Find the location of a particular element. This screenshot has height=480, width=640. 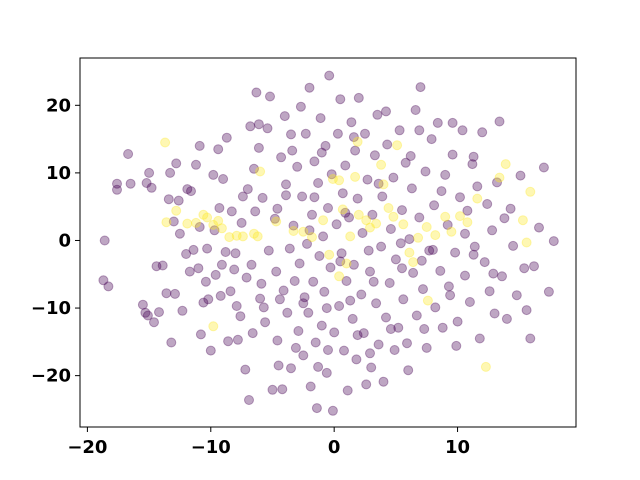

x-tick-label: 10 is located at coordinates (457, 447).